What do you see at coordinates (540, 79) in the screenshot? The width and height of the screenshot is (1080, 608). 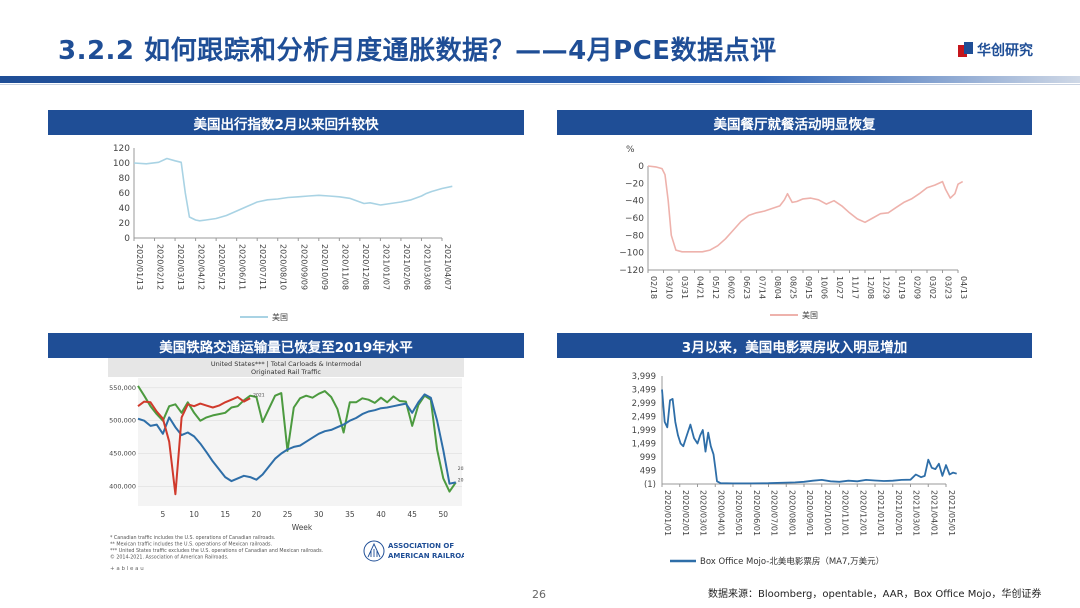 I see `header-rule` at bounding box center [540, 79].